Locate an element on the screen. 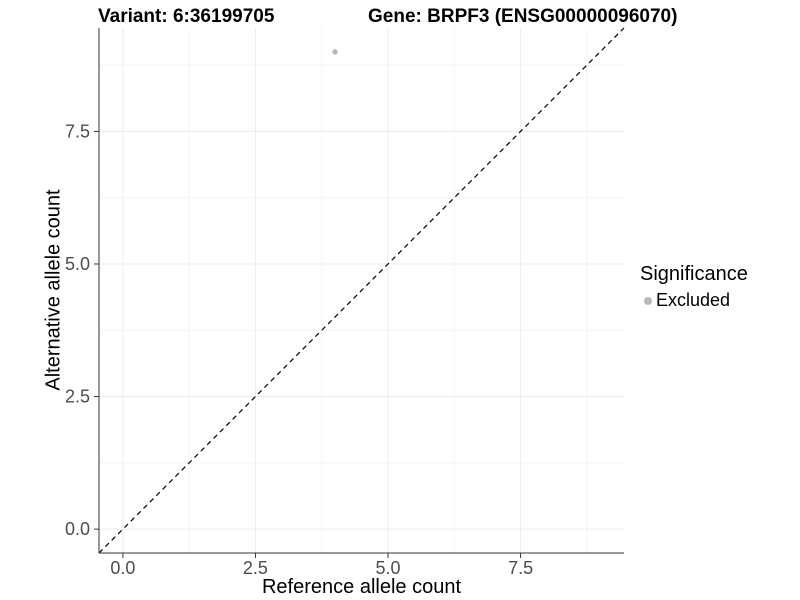 The height and width of the screenshot is (600, 800). x-tick-label: 0.0 is located at coordinates (122, 568).